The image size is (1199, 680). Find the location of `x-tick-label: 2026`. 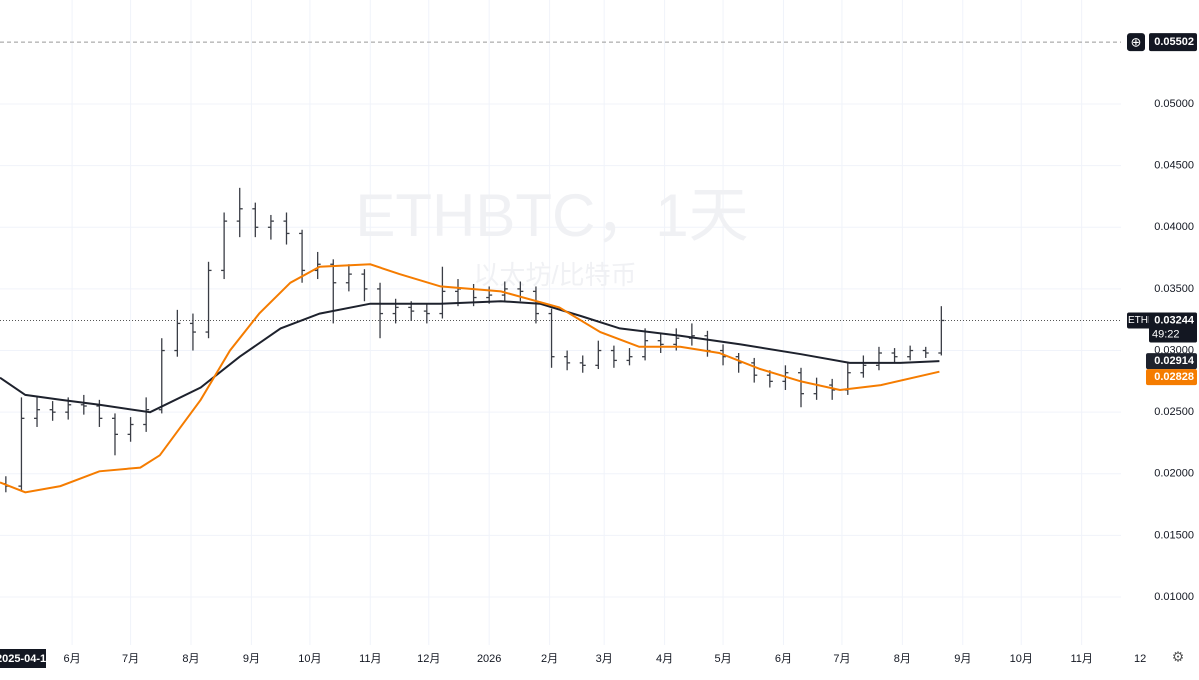

x-tick-label: 2026 is located at coordinates (489, 659).